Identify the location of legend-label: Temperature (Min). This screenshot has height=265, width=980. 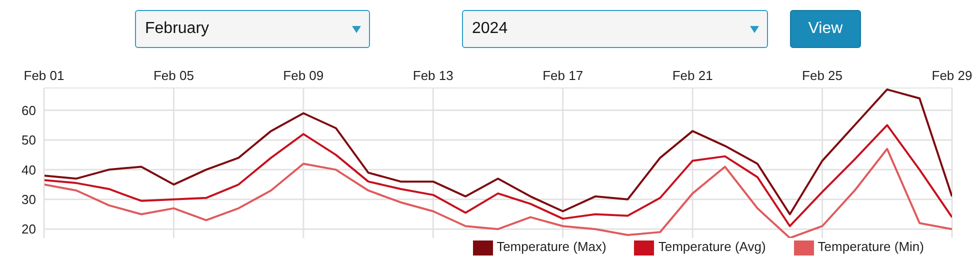
(871, 246).